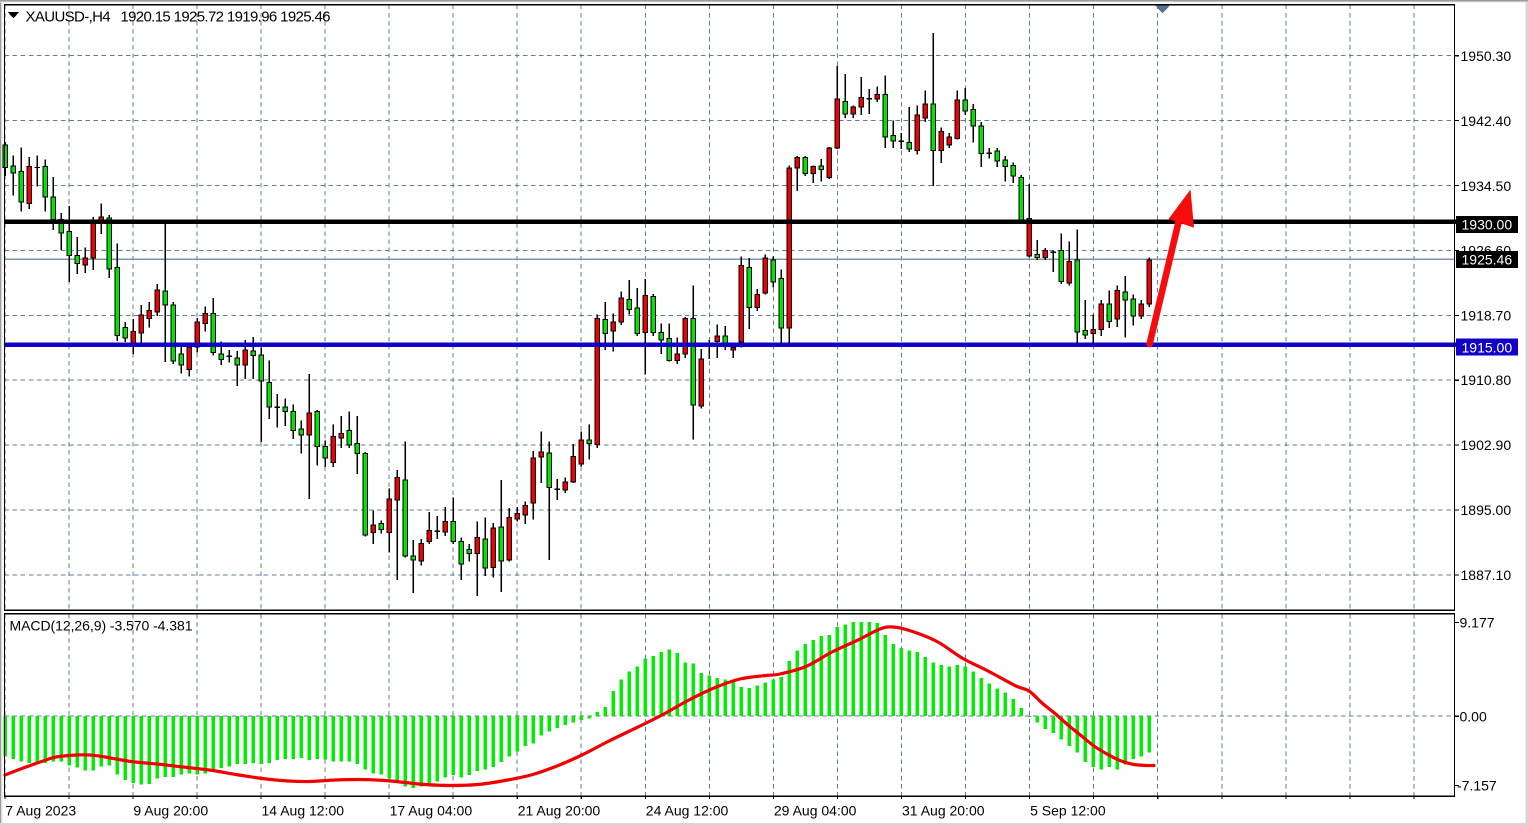  I want to click on svg-text: 1910.80, so click(1486, 380).